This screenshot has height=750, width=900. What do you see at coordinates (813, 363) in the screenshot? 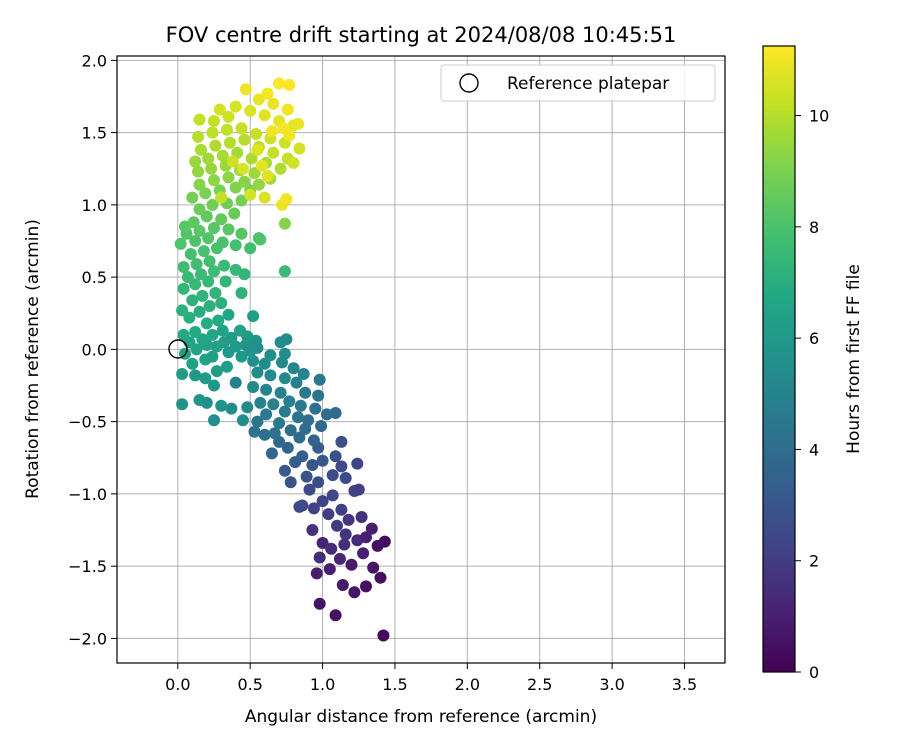
I see `colorbar: 0 2 4 6 8 10 Hours from first FF file` at bounding box center [813, 363].